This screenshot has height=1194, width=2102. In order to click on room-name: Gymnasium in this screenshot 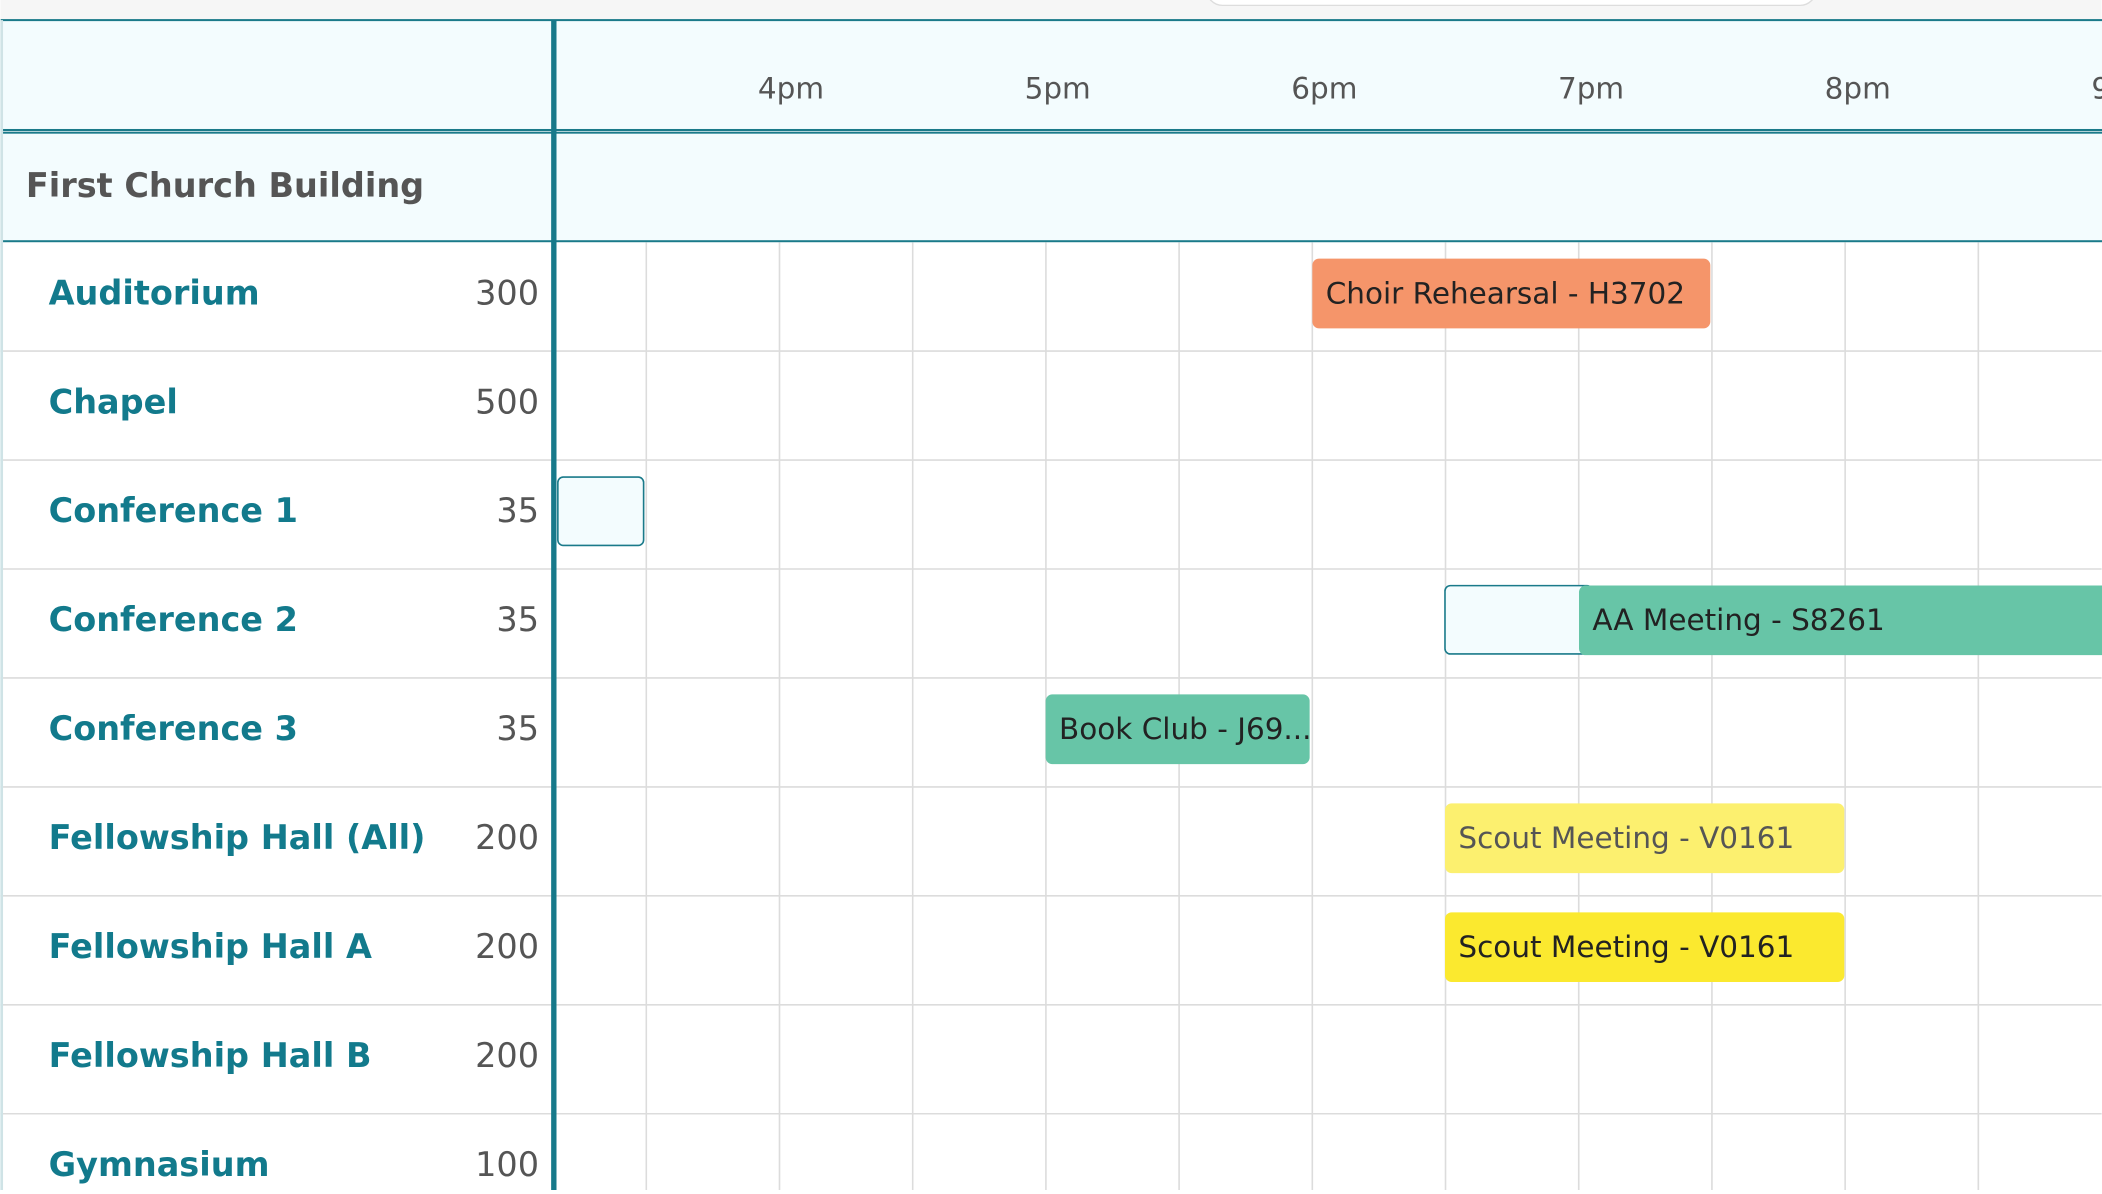, I will do `click(159, 1164)`.